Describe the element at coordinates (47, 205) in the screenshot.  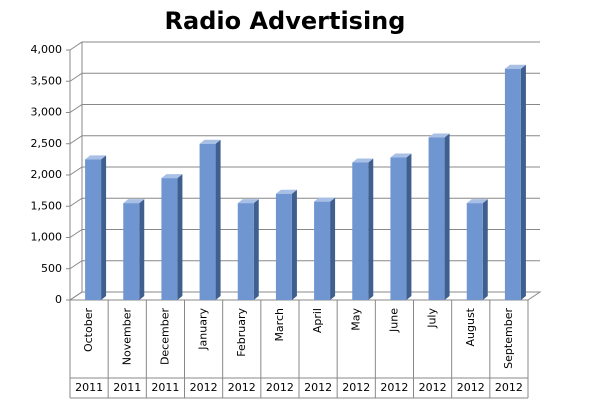
I see `y-tick-label: 1,500` at that location.